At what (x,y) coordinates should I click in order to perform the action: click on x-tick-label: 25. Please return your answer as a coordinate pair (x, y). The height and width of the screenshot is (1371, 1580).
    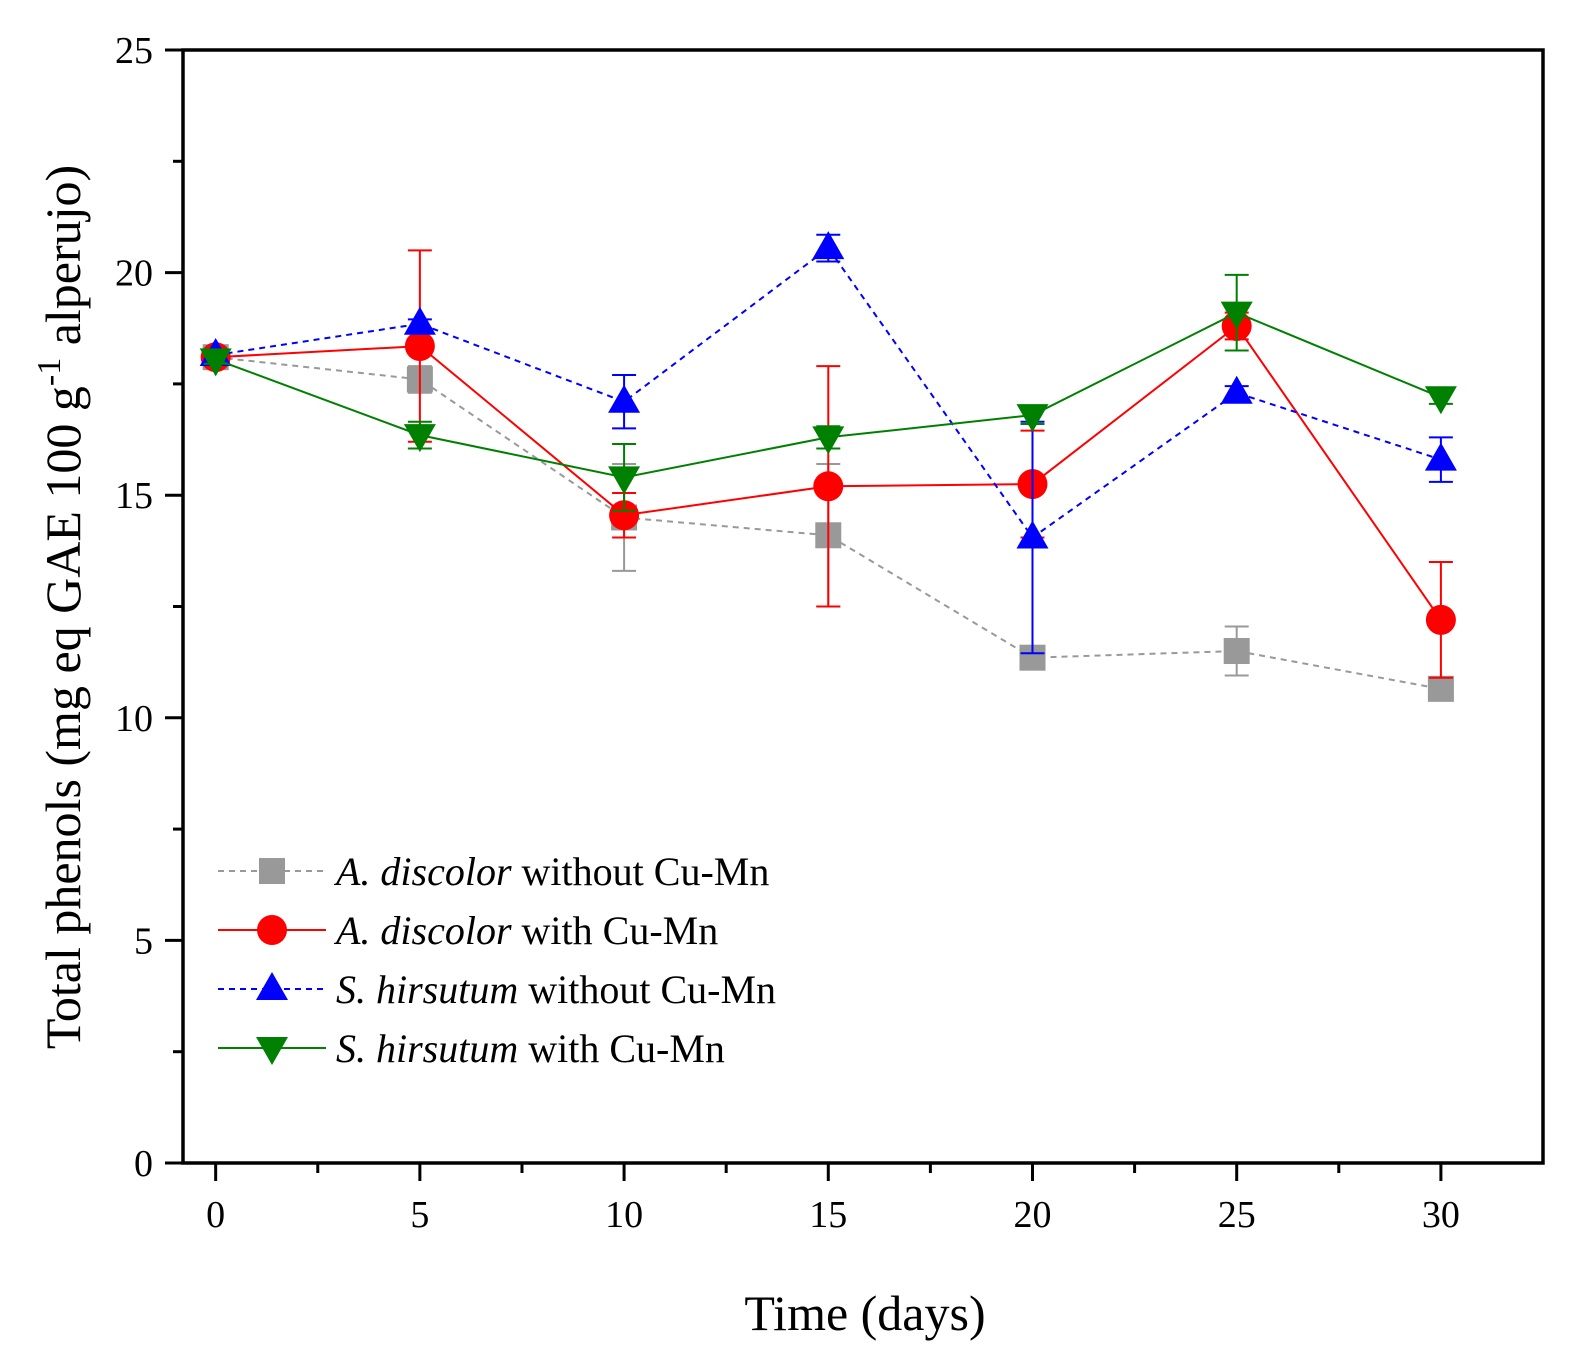
    Looking at the image, I should click on (1237, 1215).